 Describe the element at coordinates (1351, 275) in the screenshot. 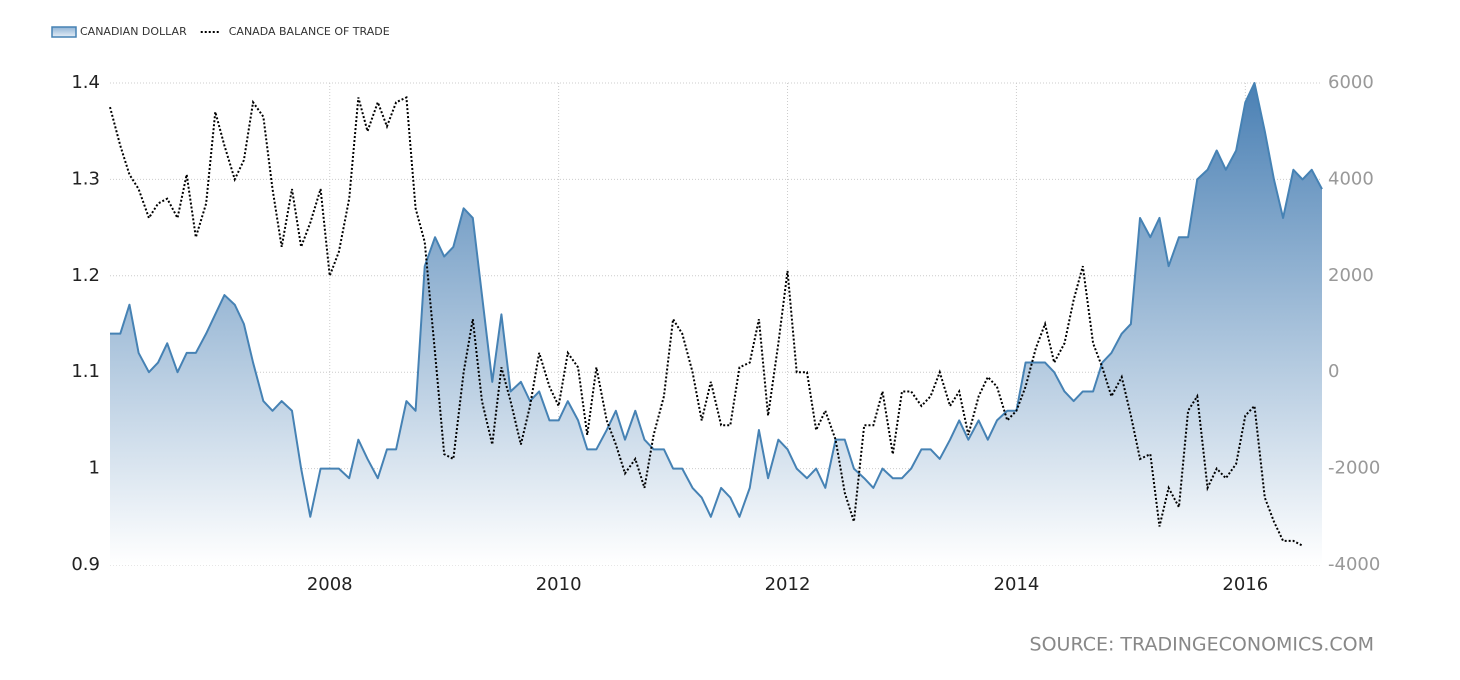

I see `y2-tick-label: 2000` at that location.